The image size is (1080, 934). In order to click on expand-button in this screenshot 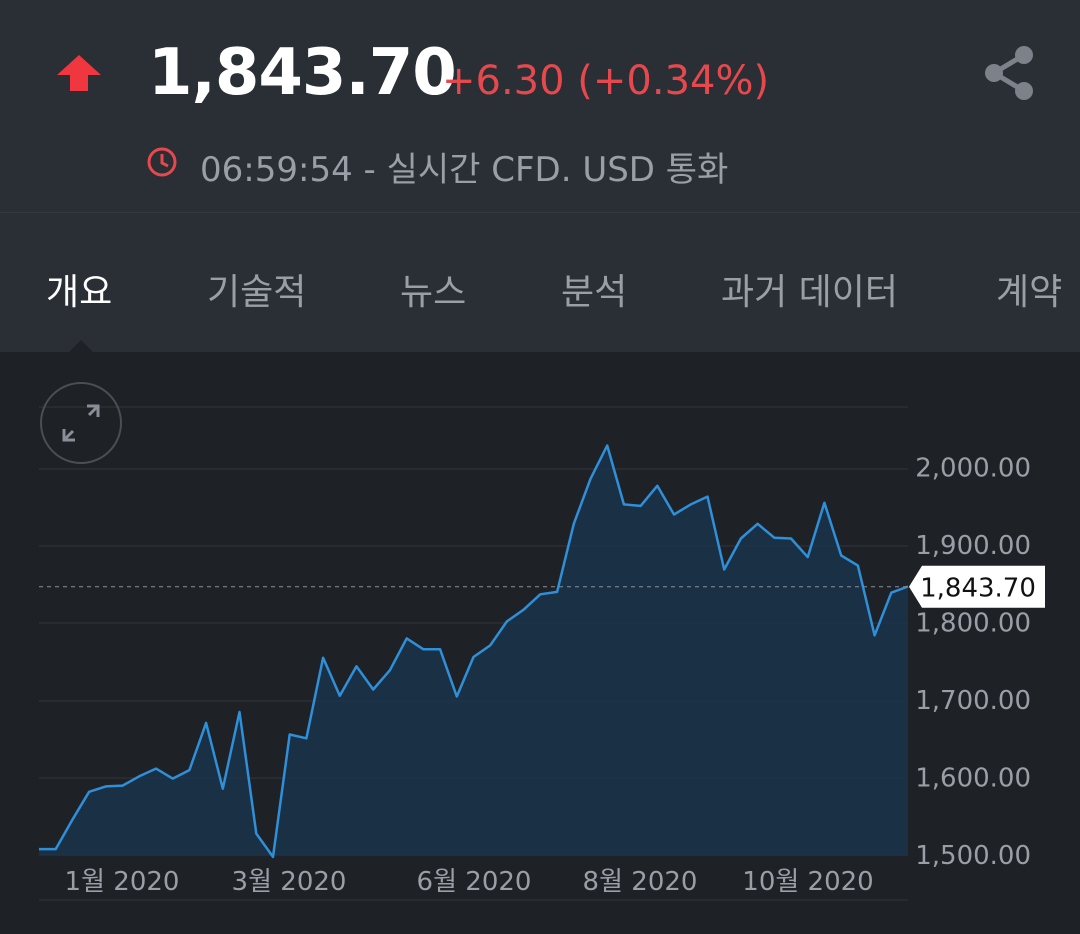, I will do `click(81, 423)`.